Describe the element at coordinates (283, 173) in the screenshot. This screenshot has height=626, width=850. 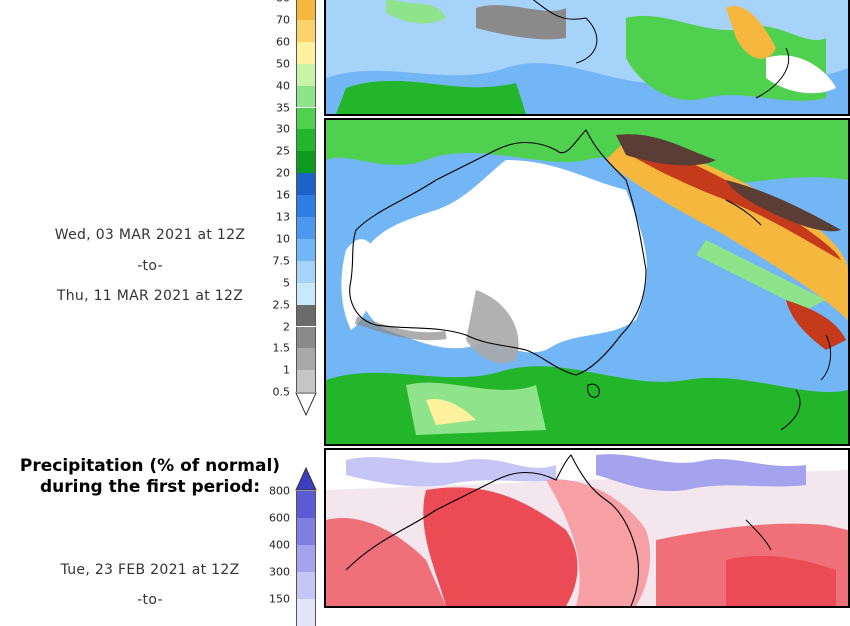
I see `colorbar-tick-label: 20` at that location.